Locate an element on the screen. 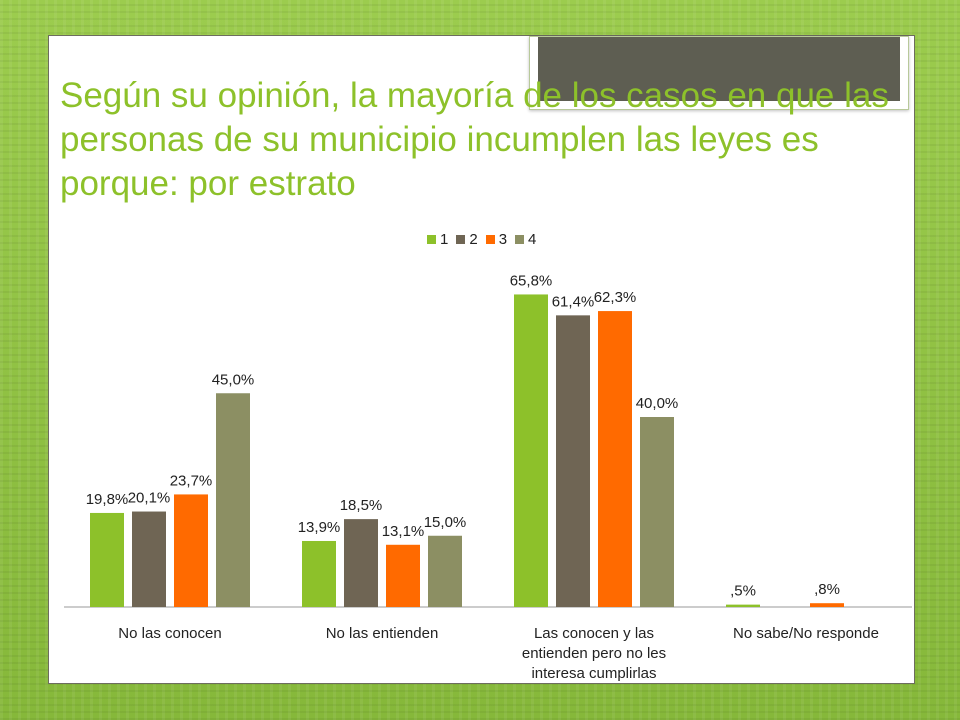 The height and width of the screenshot is (720, 960). data-label: 13,1% is located at coordinates (403, 531).